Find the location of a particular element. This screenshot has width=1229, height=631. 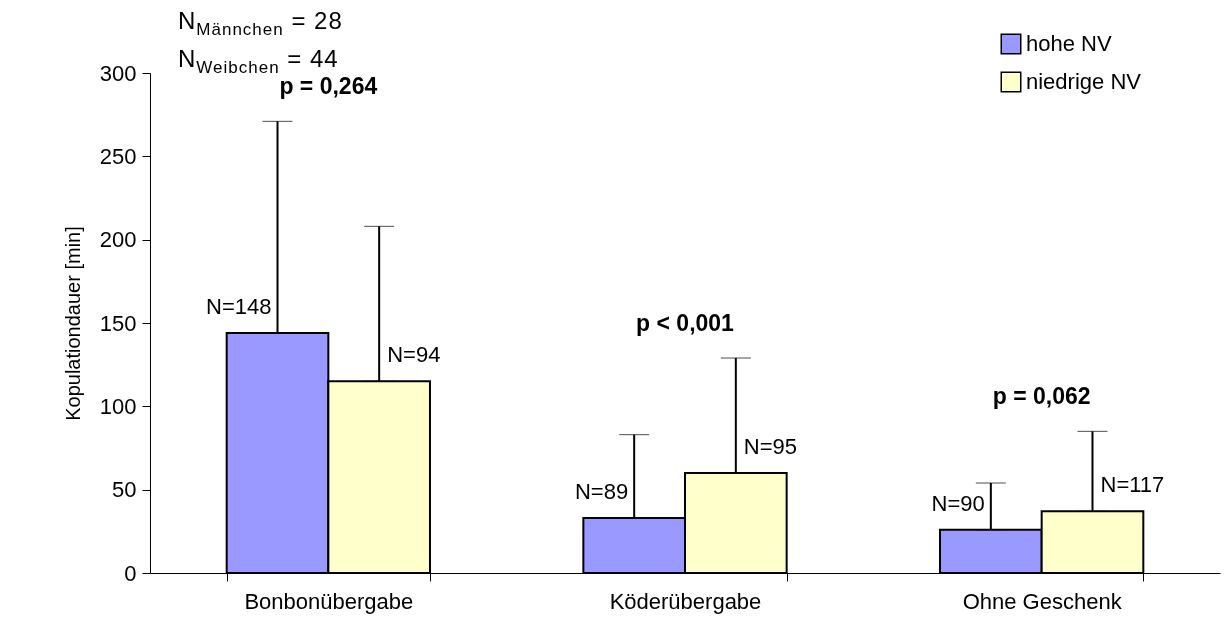

annotation: N=90 is located at coordinates (958, 503).